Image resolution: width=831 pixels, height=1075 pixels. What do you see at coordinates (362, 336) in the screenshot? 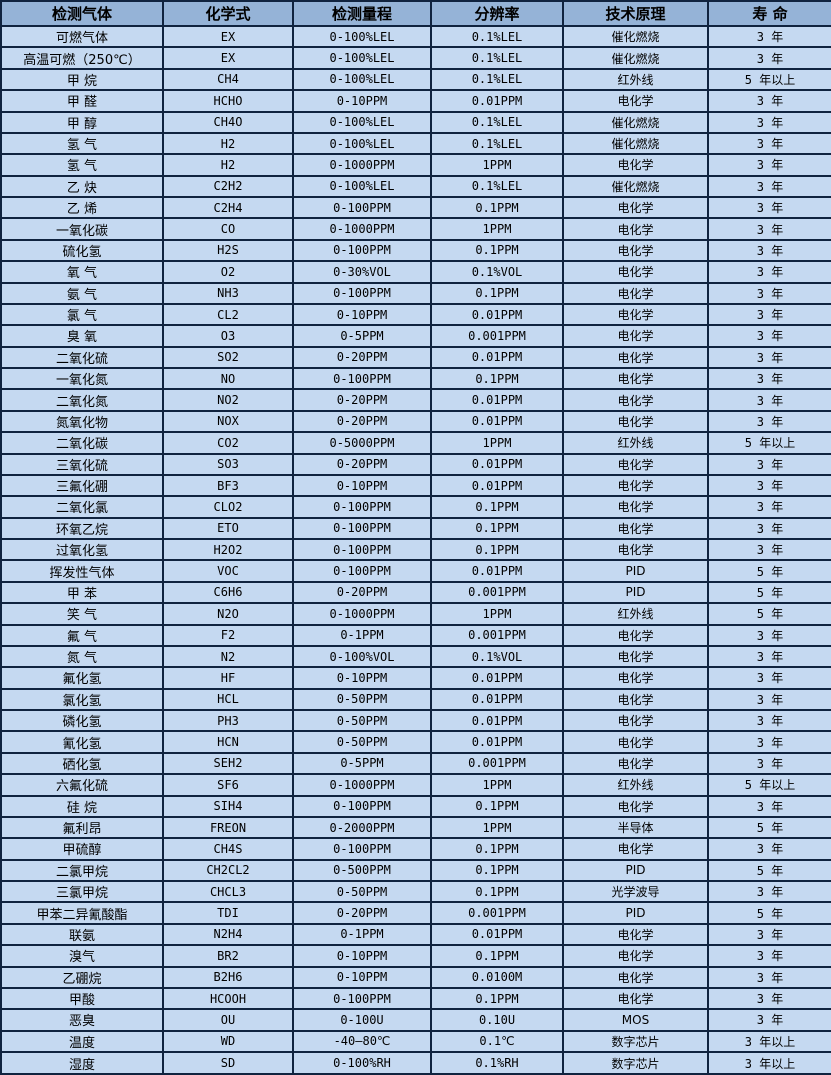
I see `range-cell: 0-5PPM` at bounding box center [362, 336].